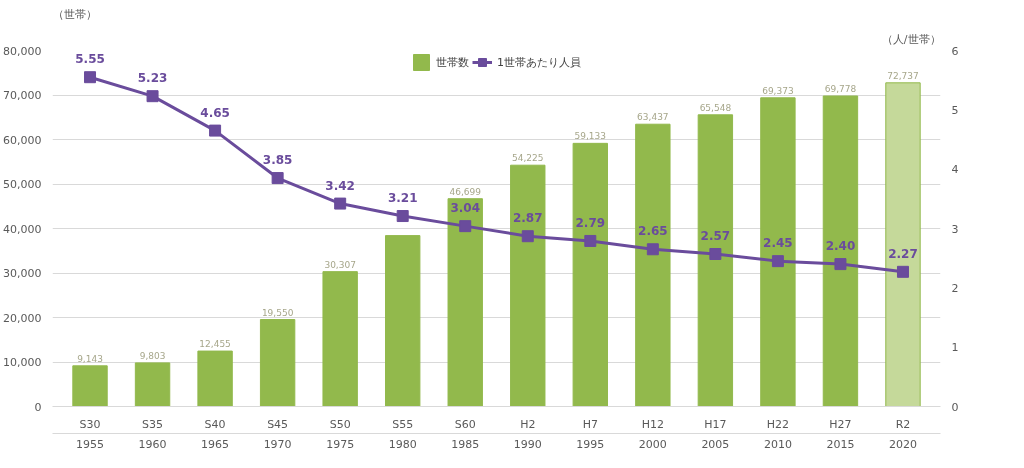 The image size is (1024, 468). I want to click on legend-label: 1世帯あたり人員, so click(539, 62).